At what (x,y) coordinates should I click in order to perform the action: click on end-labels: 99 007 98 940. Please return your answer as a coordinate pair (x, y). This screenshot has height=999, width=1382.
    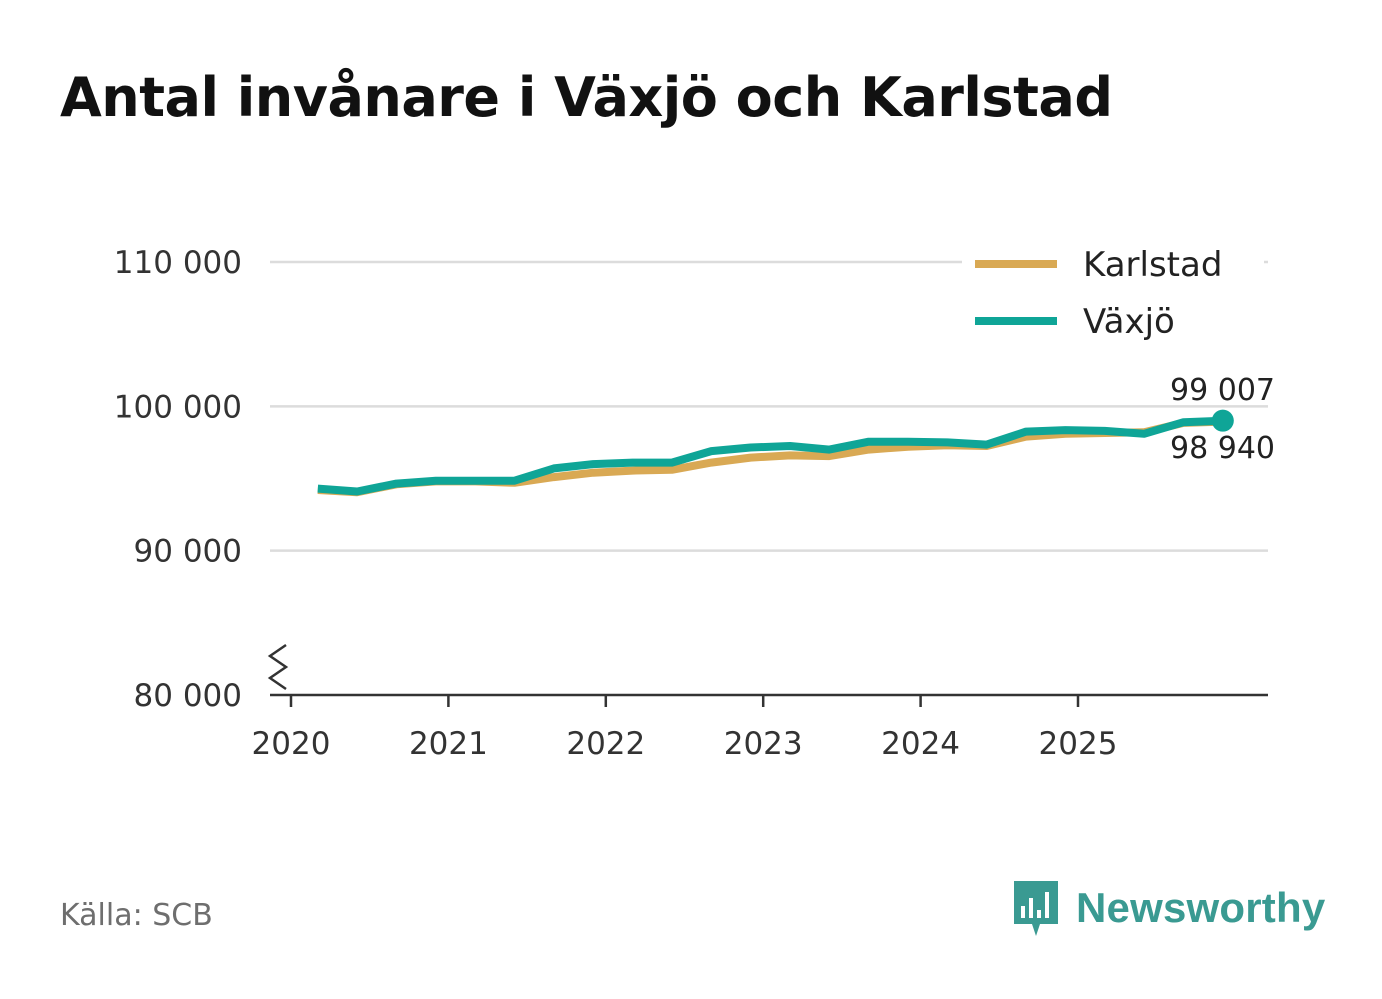
    Looking at the image, I should click on (1222, 419).